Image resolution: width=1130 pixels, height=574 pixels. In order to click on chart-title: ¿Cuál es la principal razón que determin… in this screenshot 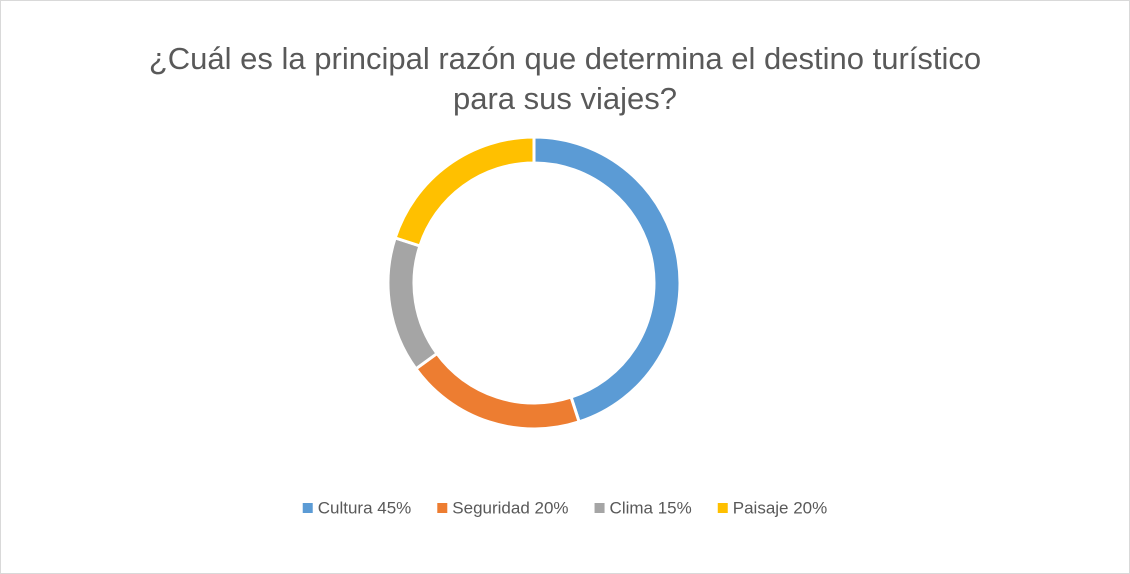, I will do `click(565, 78)`.